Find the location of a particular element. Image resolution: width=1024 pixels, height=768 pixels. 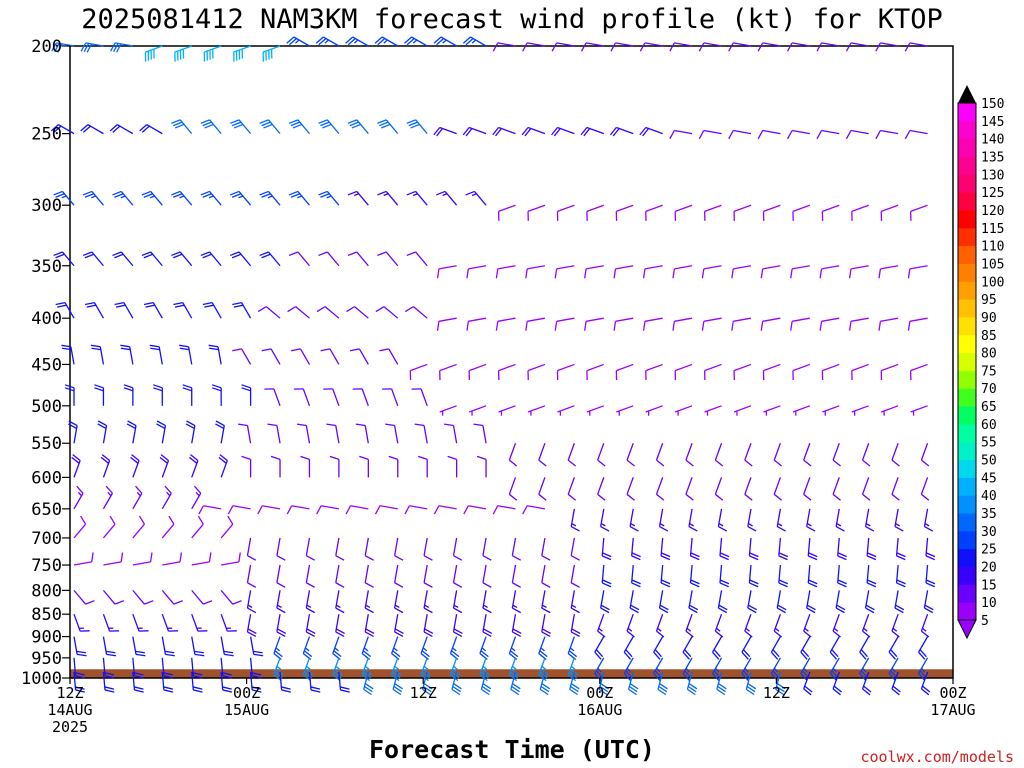

y-tick-label: 200 is located at coordinates (46, 47).